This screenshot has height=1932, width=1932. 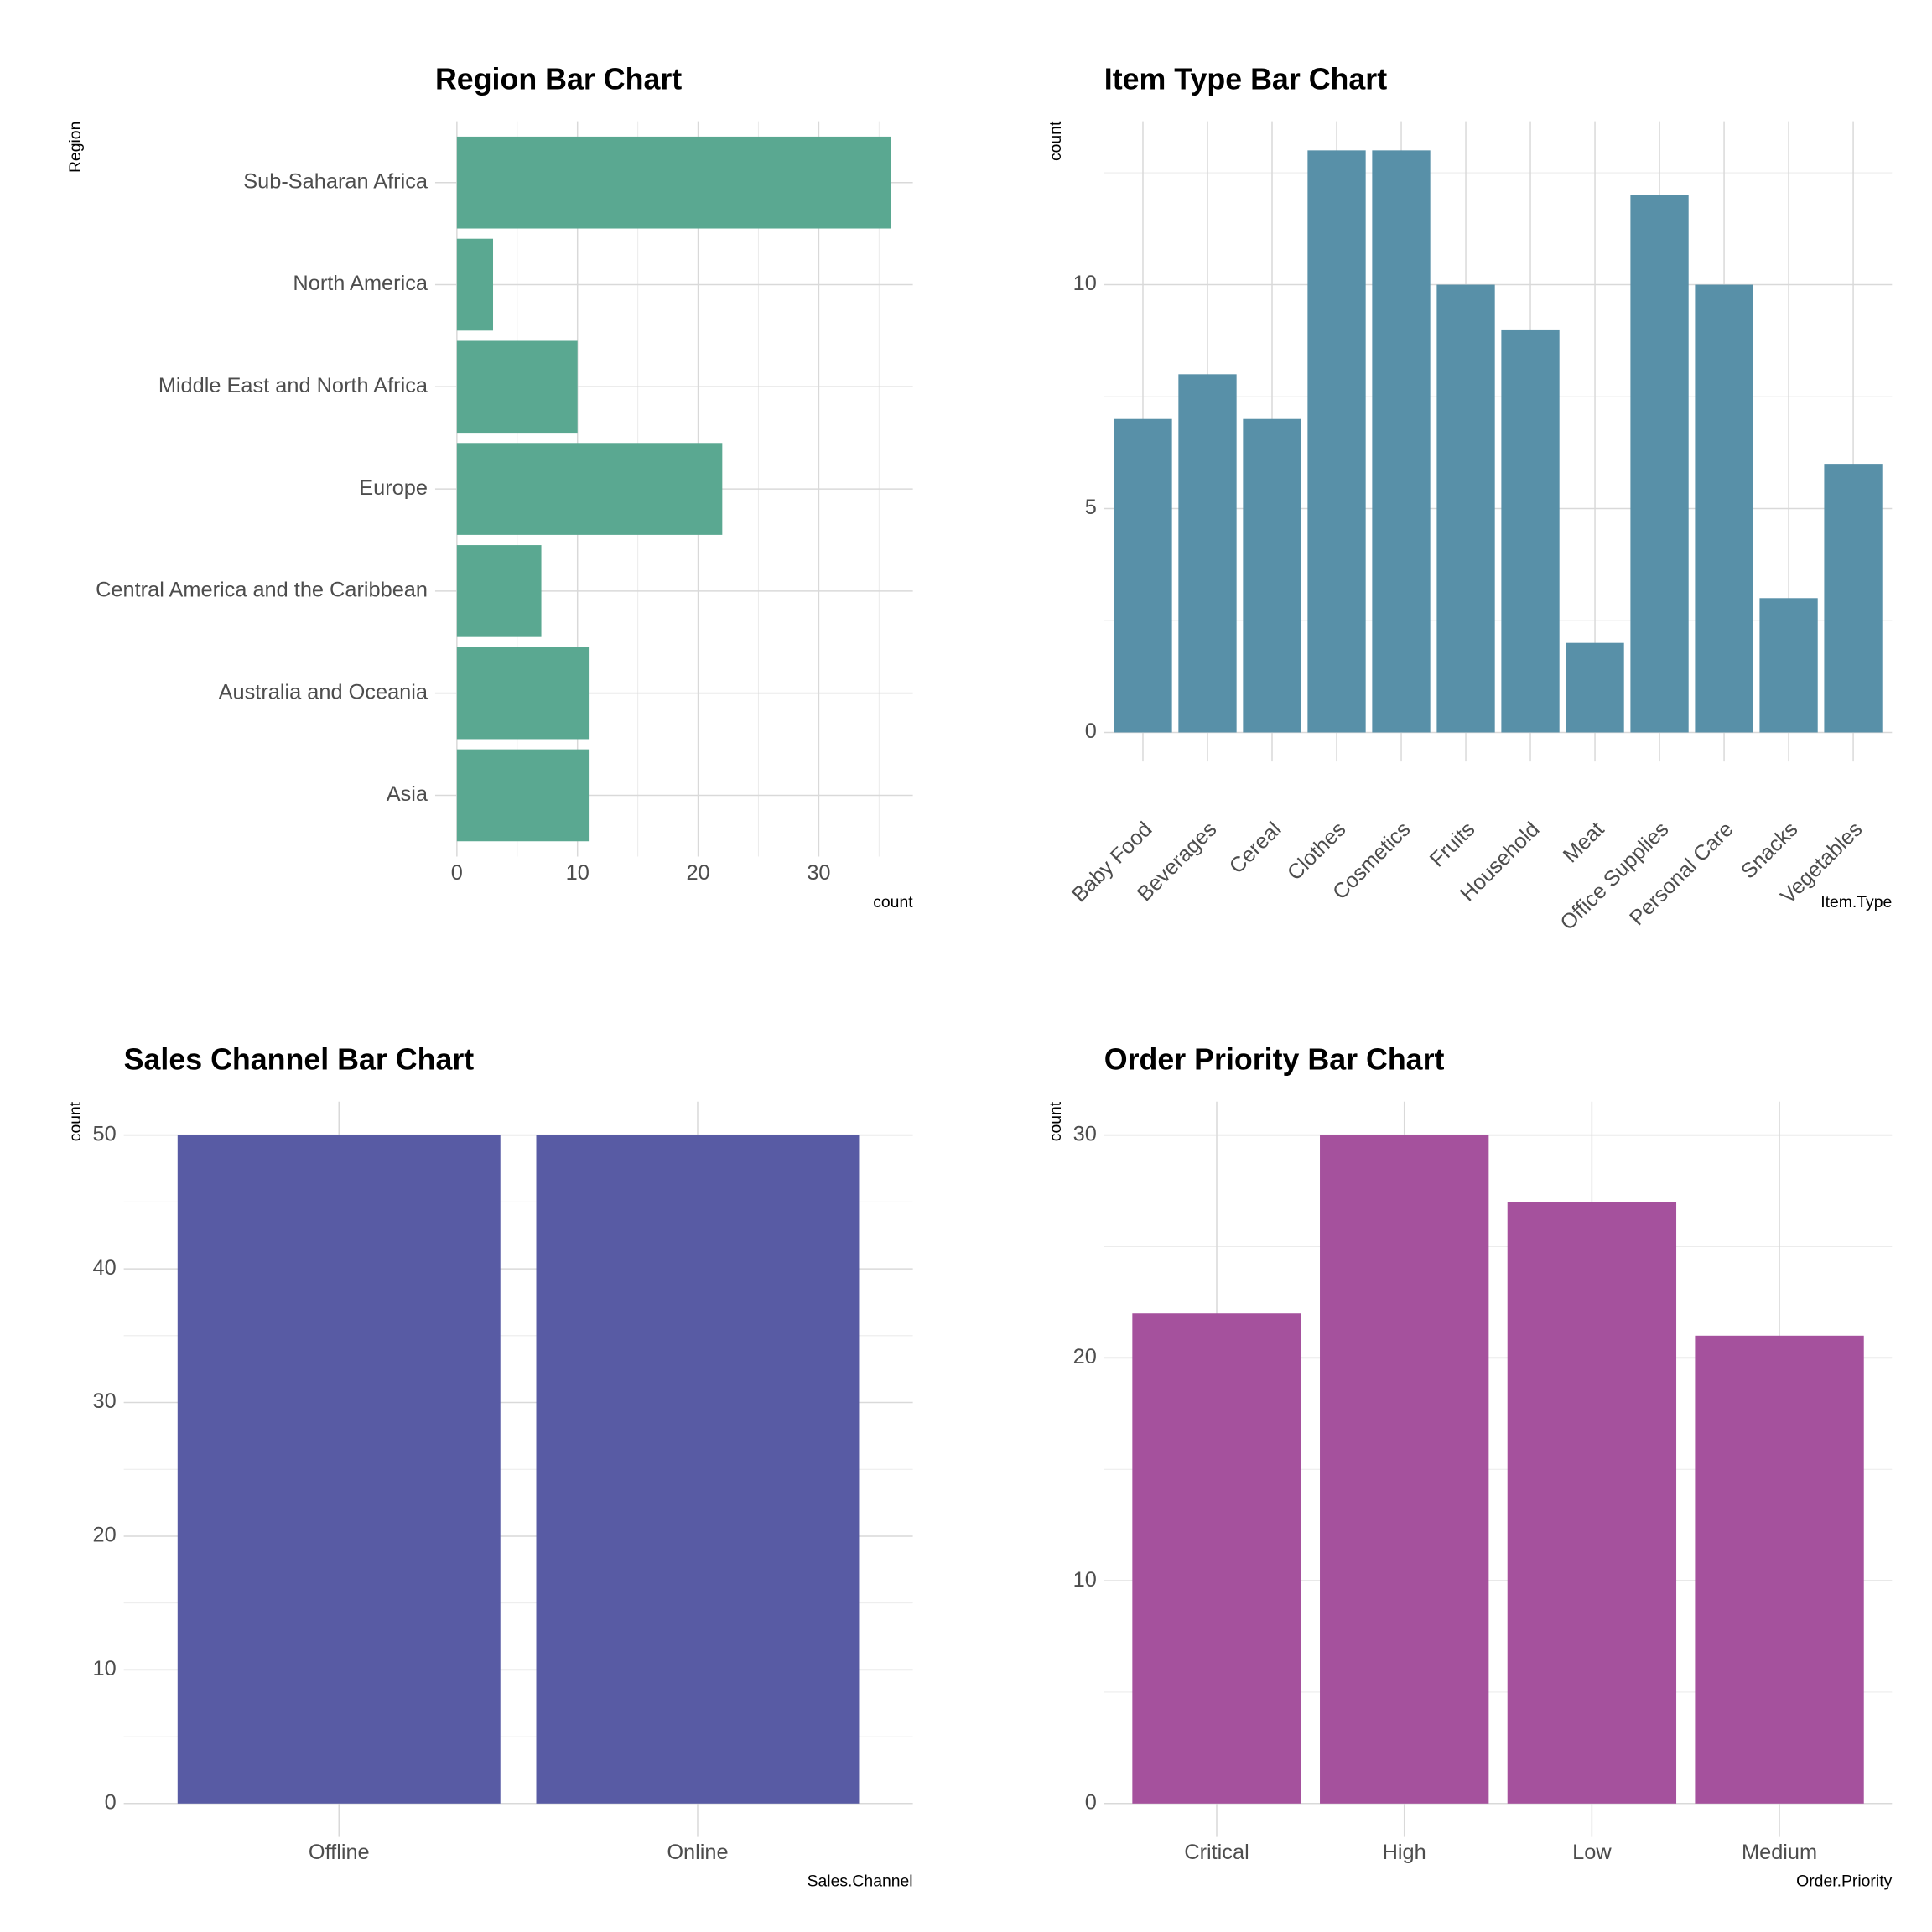 I want to click on y-axis-title: Region, so click(x=75, y=147).